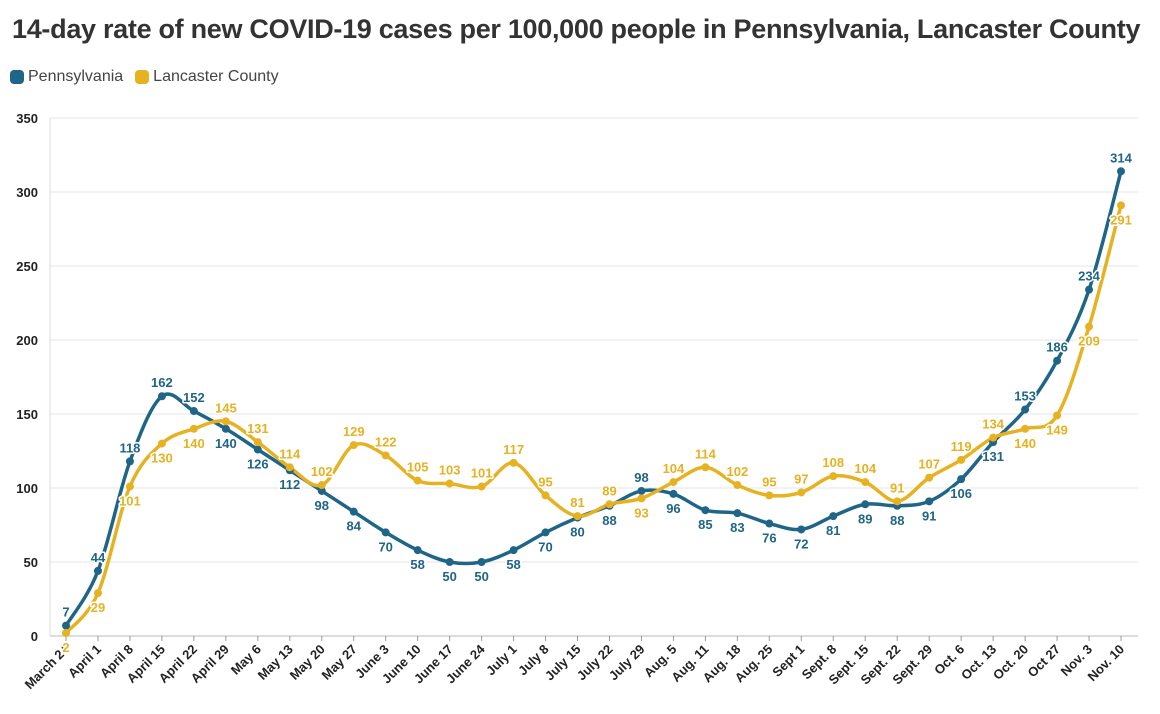 This screenshot has height=714, width=1160. I want to click on data-label-pennsylvania-14: 58, so click(513, 564).